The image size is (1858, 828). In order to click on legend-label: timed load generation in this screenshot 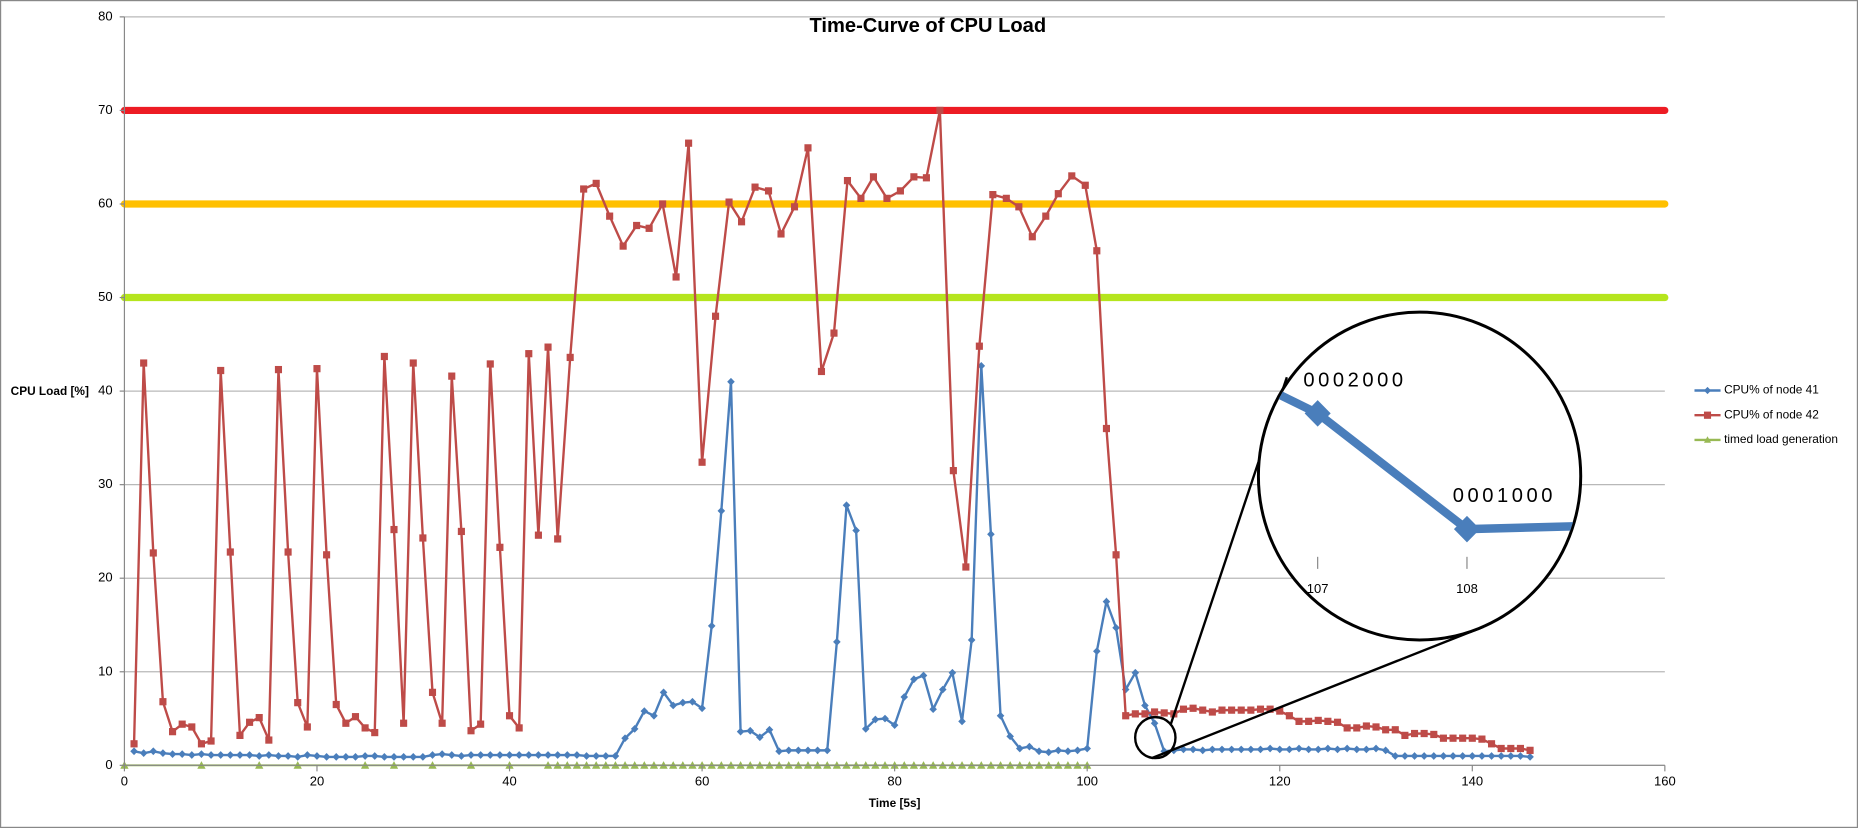, I will do `click(1781, 439)`.